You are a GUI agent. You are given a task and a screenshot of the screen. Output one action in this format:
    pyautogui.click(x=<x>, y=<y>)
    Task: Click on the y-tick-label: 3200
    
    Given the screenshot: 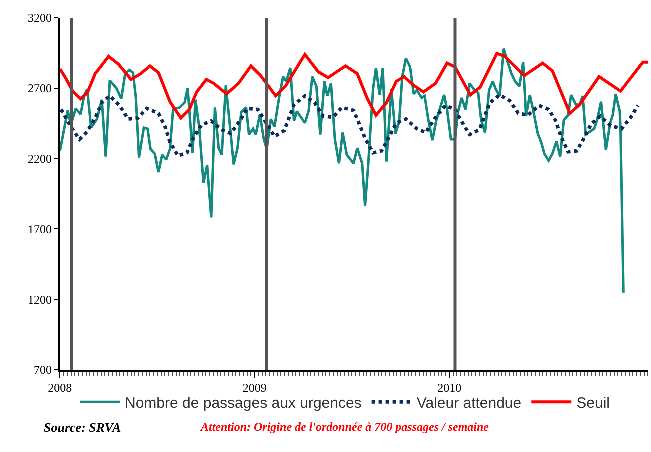 What is the action you would take?
    pyautogui.click(x=40, y=18)
    